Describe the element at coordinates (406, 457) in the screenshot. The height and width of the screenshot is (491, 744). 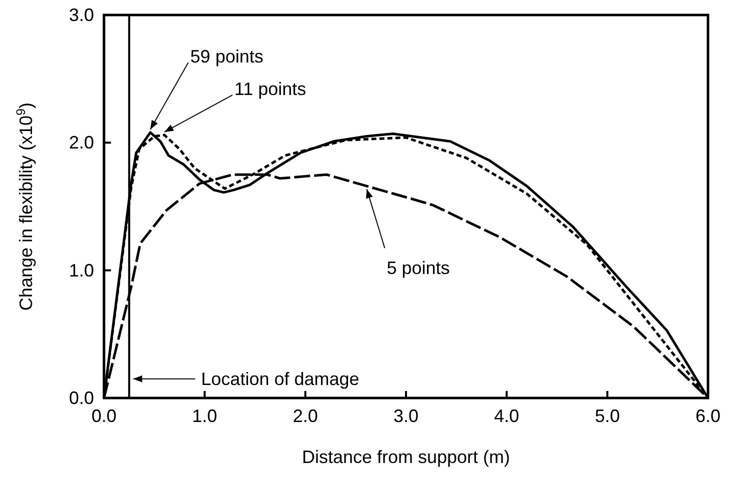
I see `x-axis-title: Distance from support (m)` at that location.